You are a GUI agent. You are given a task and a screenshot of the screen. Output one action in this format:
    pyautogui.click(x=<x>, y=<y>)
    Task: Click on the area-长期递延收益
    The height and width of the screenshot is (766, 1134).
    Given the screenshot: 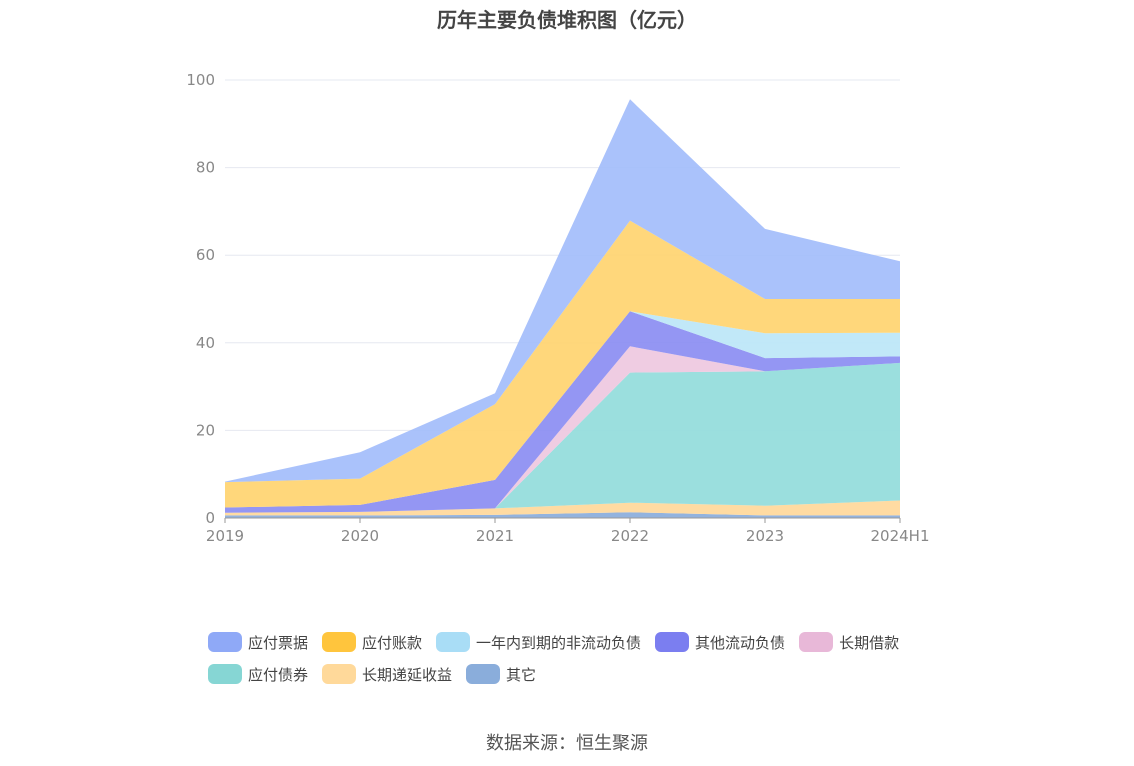 What is the action you would take?
    pyautogui.click(x=562, y=508)
    